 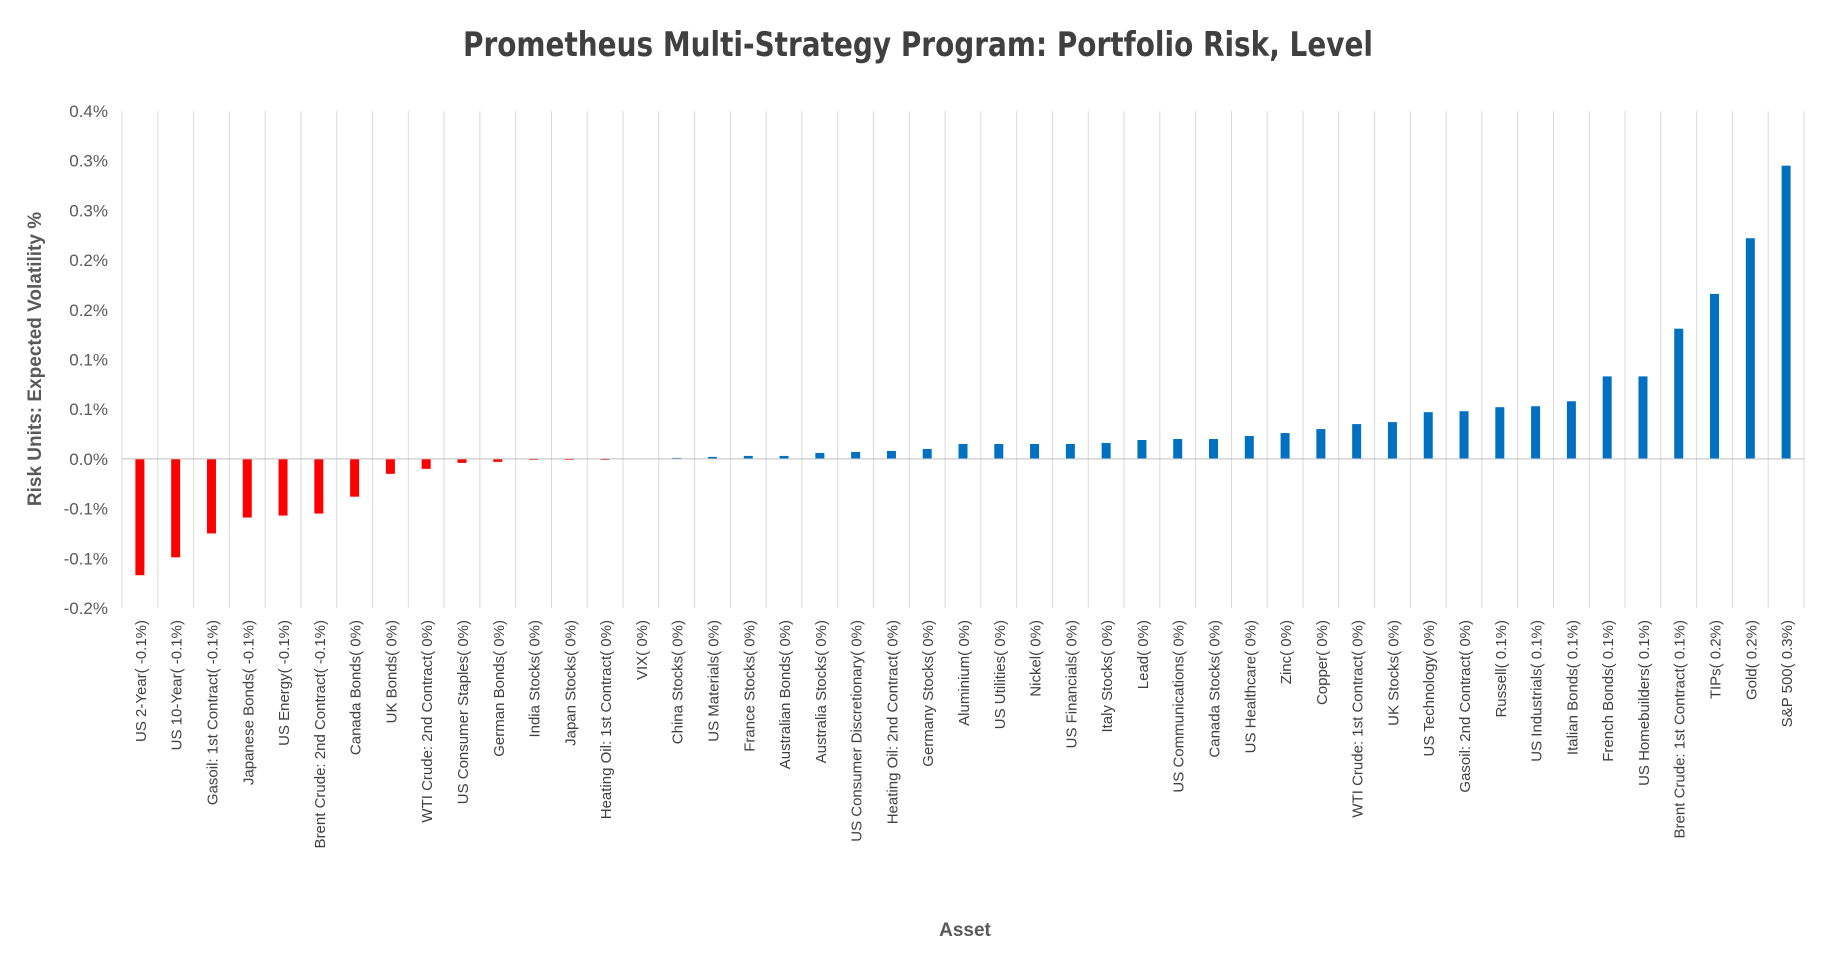 I want to click on x-tick-label: French Bonds( 0.1%), so click(x=1608, y=691).